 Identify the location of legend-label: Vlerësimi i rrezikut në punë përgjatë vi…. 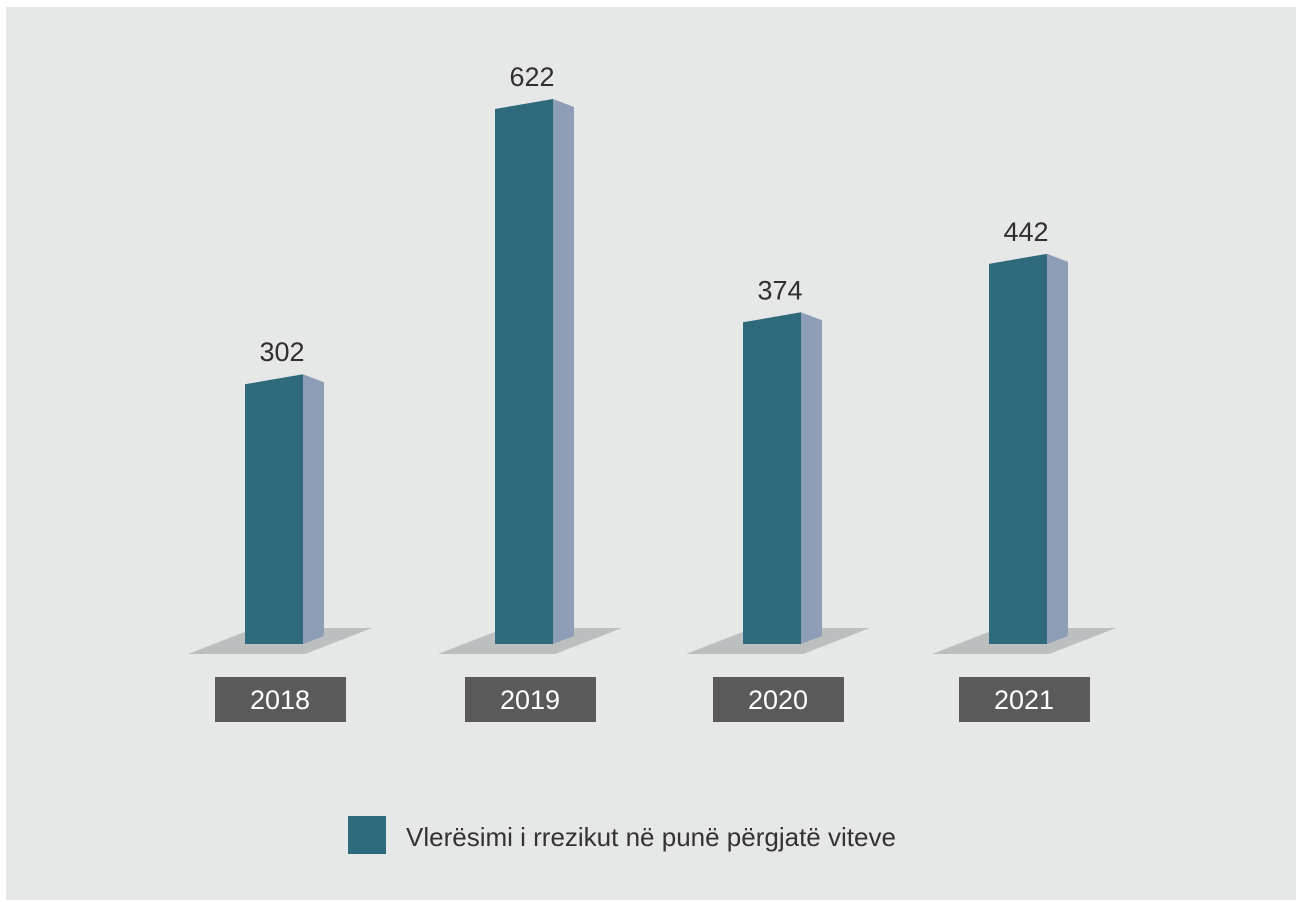
(651, 837).